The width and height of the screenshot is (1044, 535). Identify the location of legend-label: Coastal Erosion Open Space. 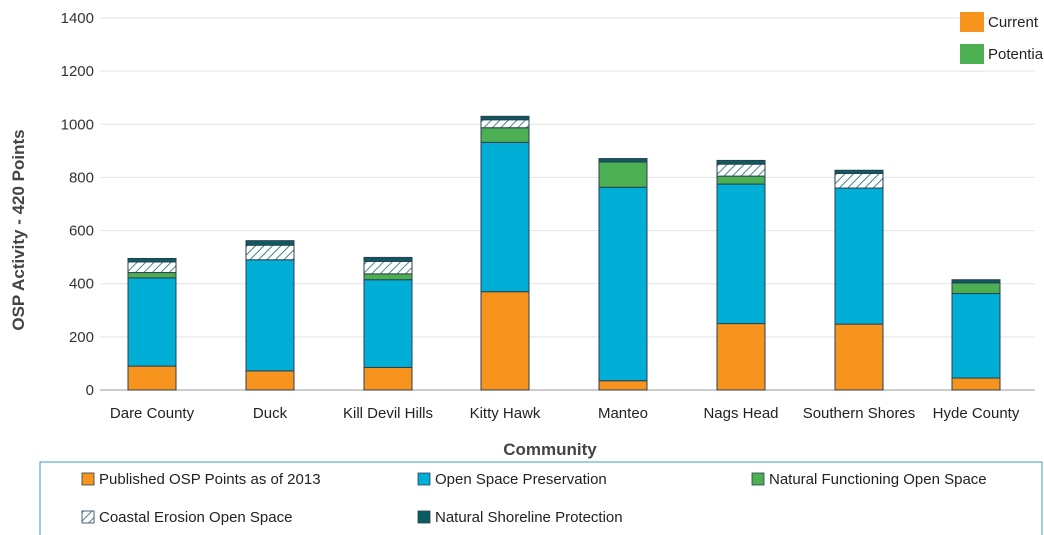
(195, 517).